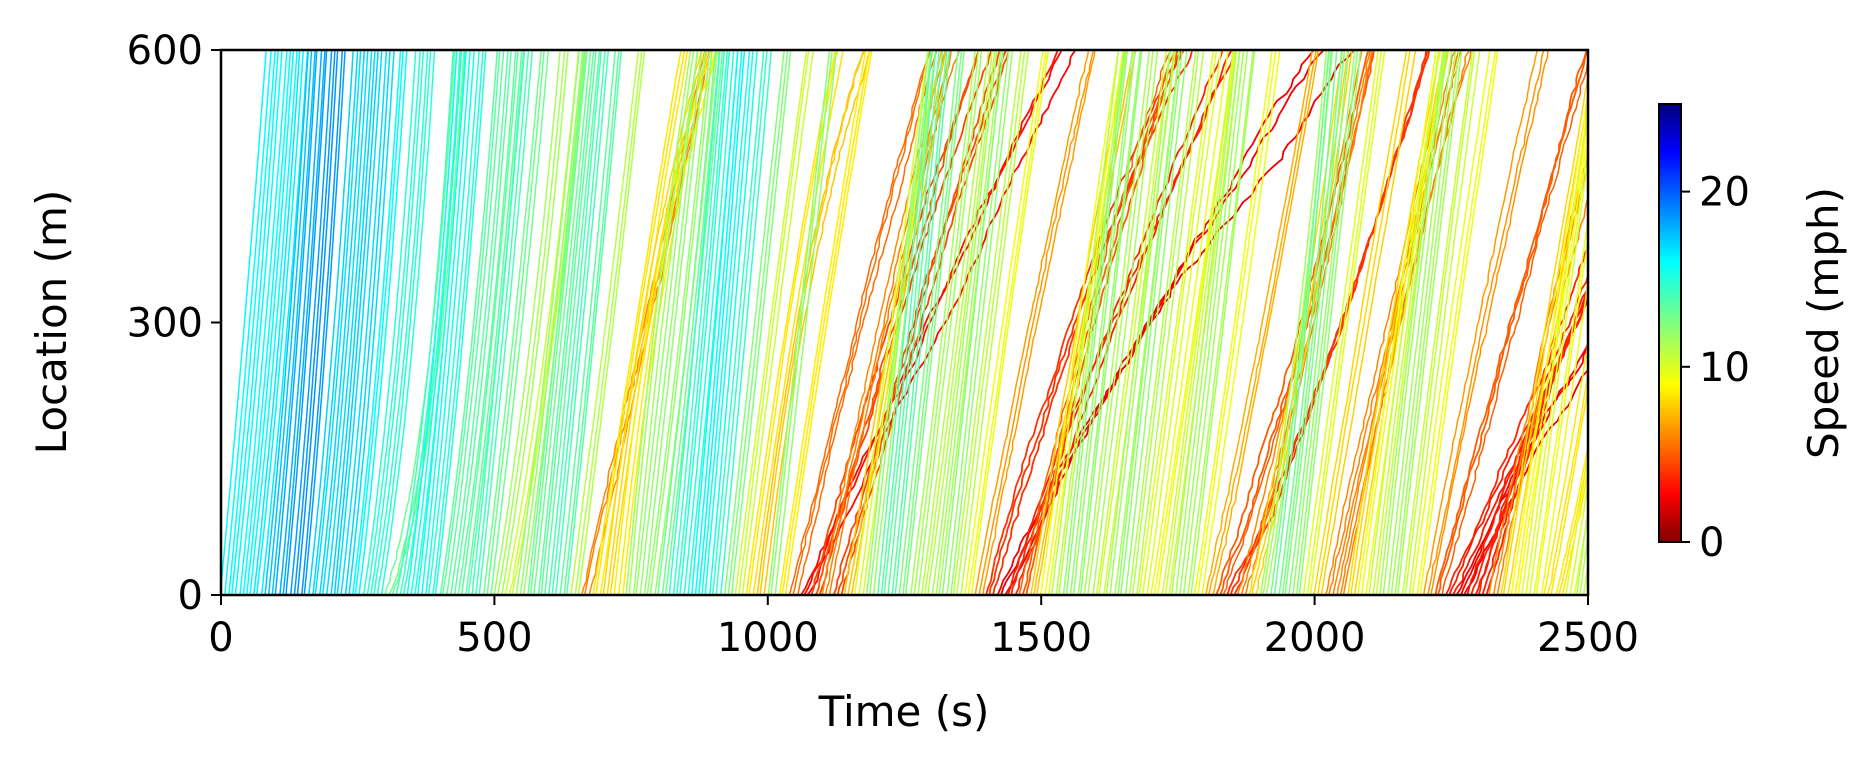 Image resolution: width=1860 pixels, height=765 pixels. I want to click on y-tick-label: 600, so click(165, 51).